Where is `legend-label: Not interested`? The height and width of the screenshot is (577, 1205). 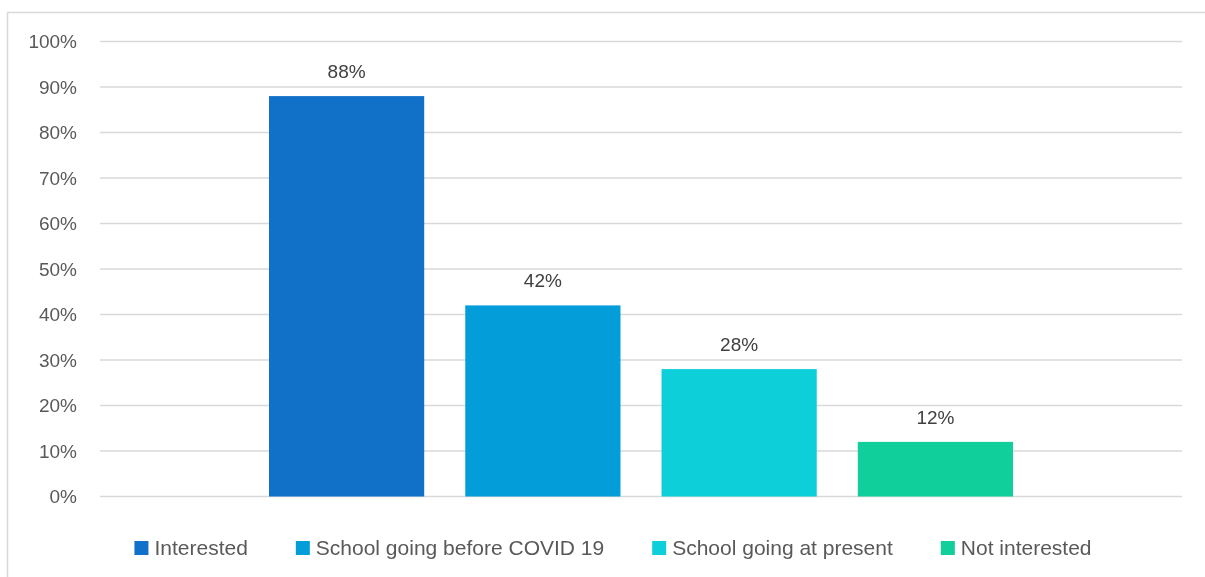
legend-label: Not interested is located at coordinates (1026, 548).